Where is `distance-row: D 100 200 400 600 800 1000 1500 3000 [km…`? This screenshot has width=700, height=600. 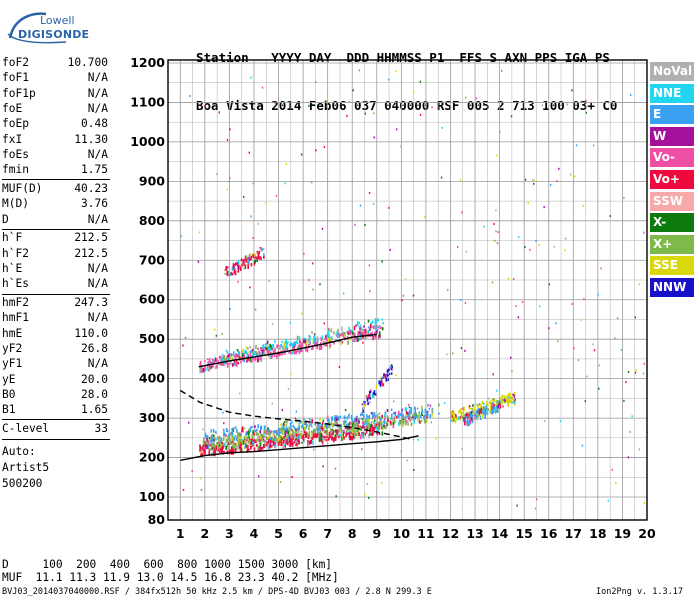
distance-row: D 100 200 400 600 800 1000 1500 3000 [km… is located at coordinates (167, 564).